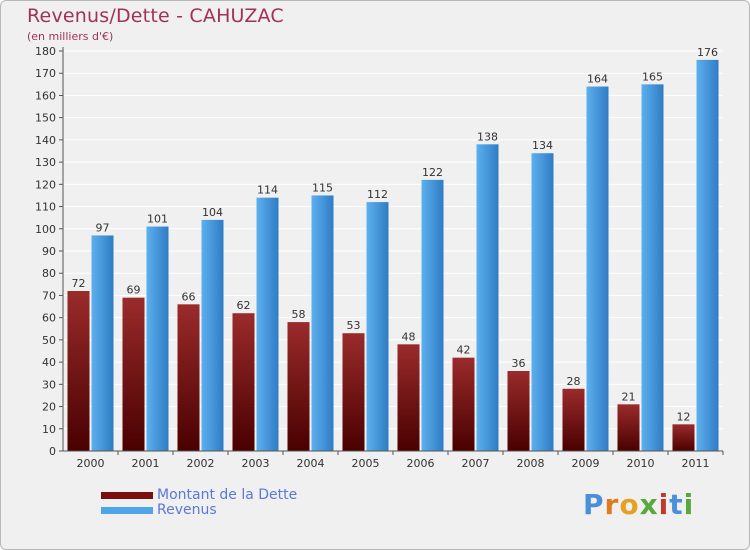  Describe the element at coordinates (354, 325) in the screenshot. I see `value-label-dette-2005: 53` at that location.